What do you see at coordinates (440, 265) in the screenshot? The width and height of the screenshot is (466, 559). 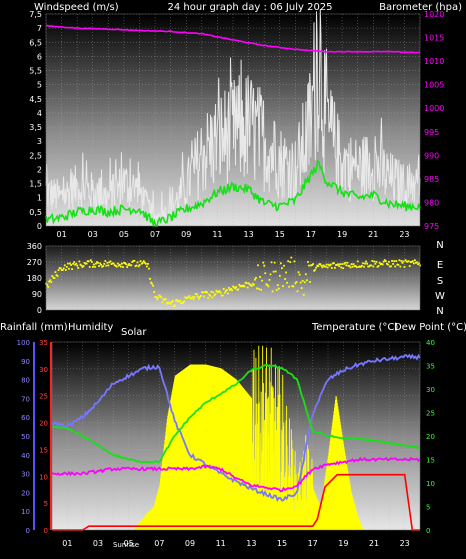 I see `compass-label: E` at bounding box center [440, 265].